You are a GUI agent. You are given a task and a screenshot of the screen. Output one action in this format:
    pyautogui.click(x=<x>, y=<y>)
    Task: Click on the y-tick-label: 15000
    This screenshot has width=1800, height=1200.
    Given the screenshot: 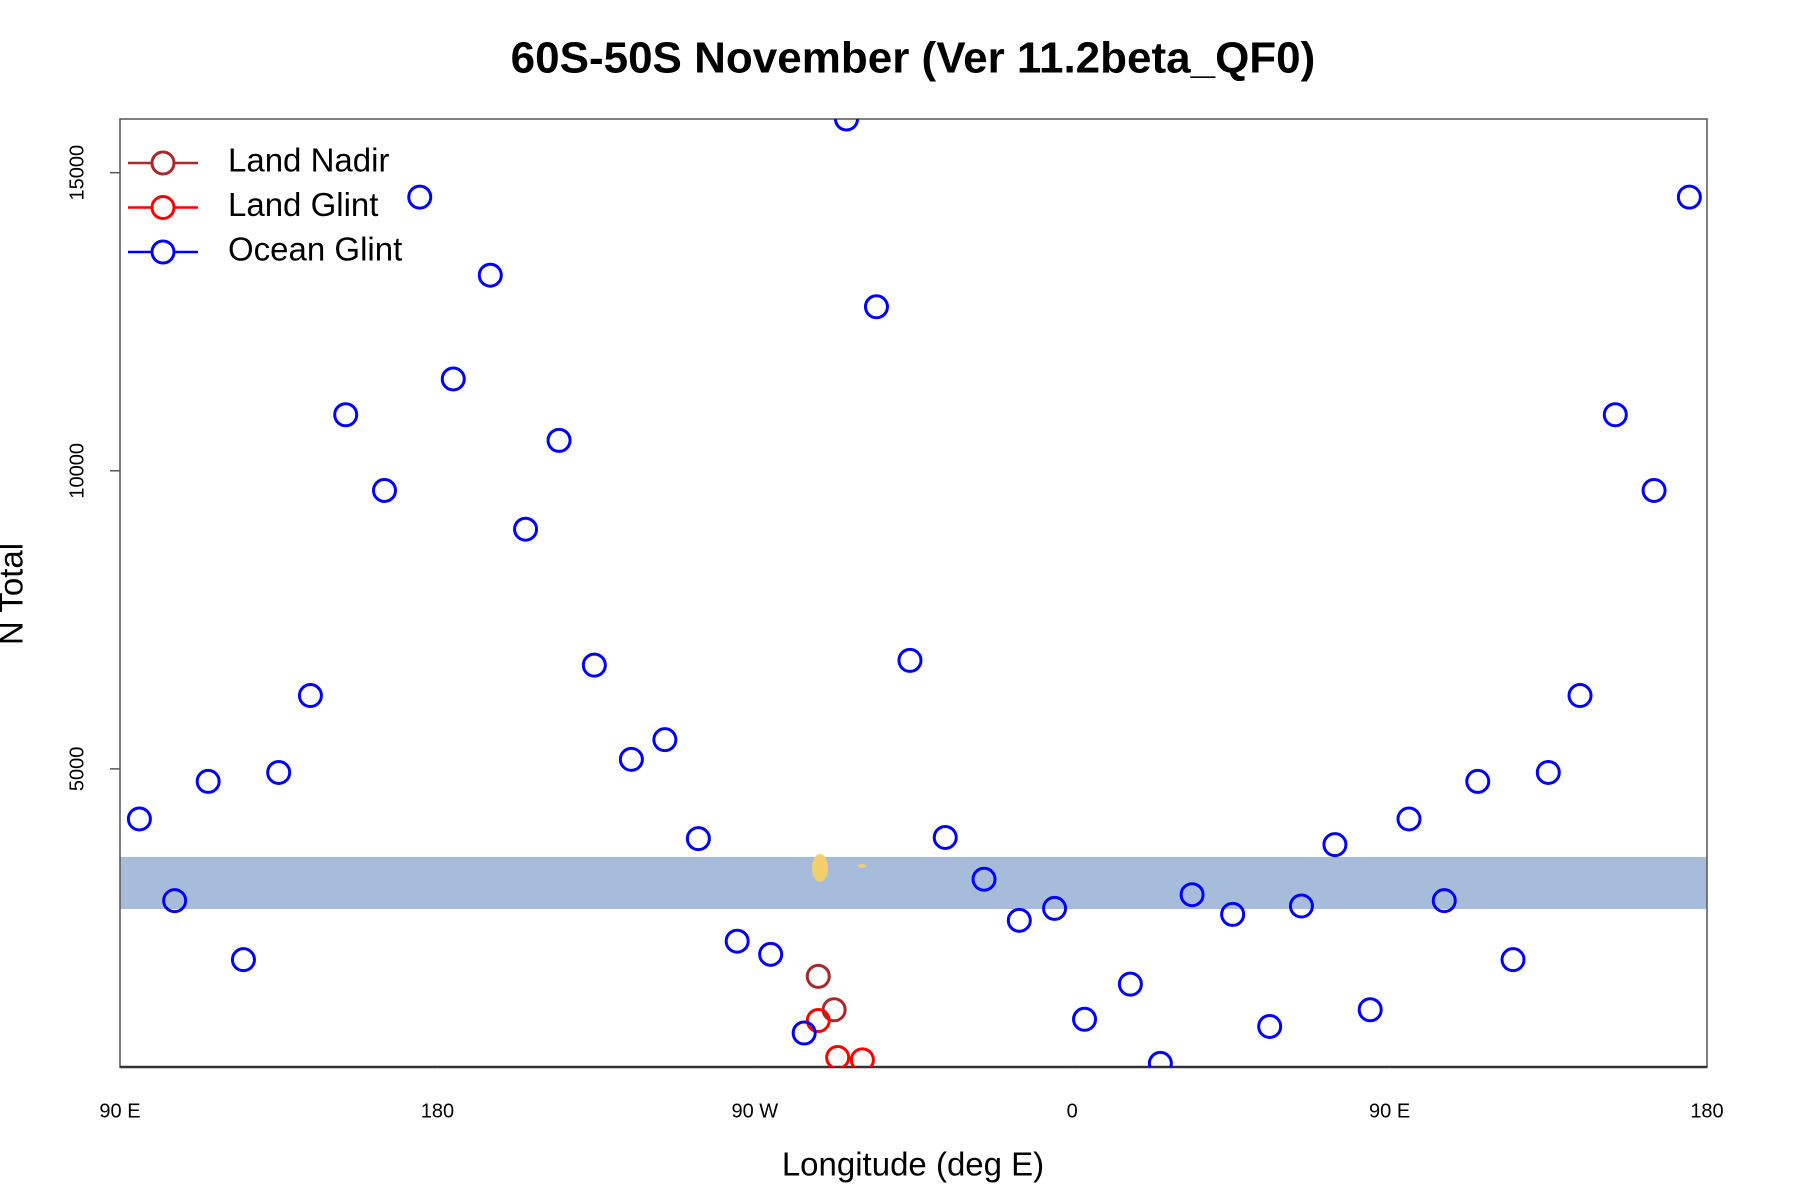 What is the action you would take?
    pyautogui.click(x=77, y=173)
    